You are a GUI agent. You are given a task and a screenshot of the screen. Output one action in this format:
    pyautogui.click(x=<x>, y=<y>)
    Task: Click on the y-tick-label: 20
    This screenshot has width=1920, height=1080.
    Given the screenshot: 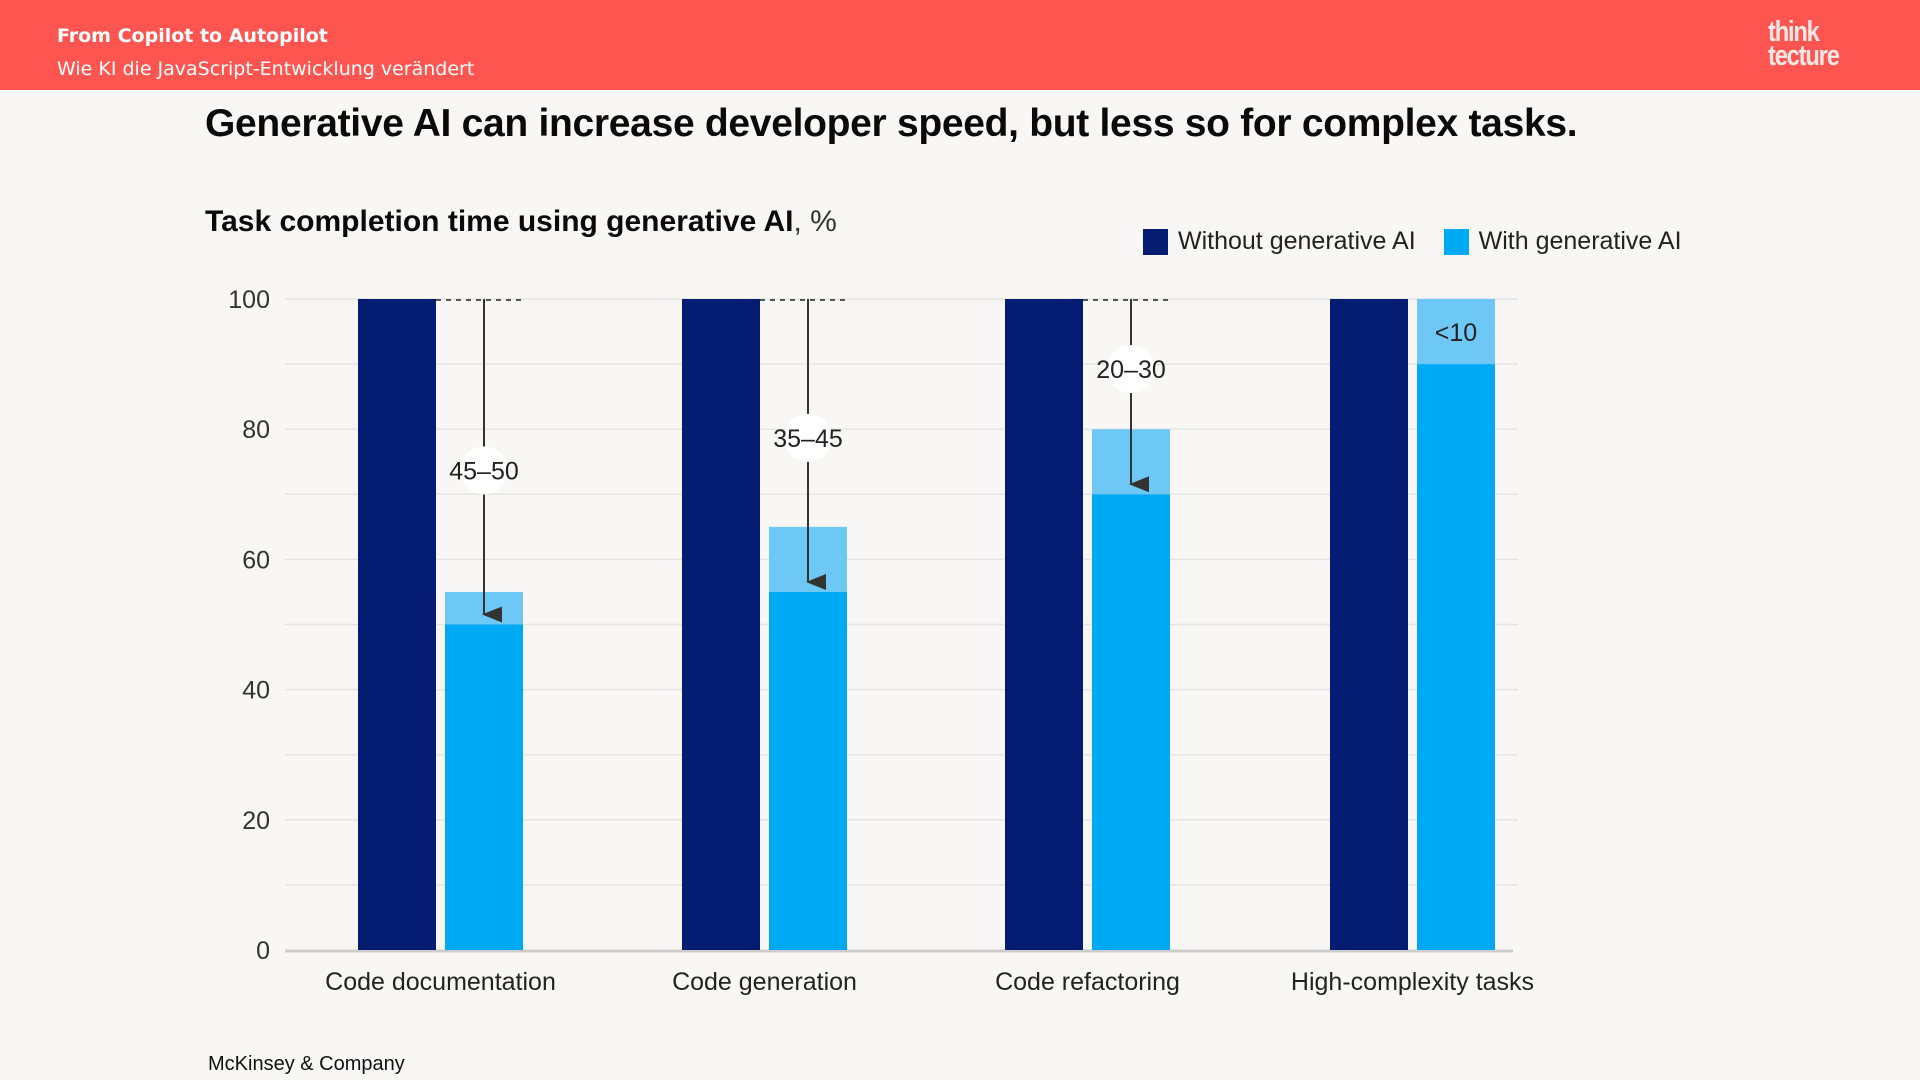 What is the action you would take?
    pyautogui.click(x=256, y=821)
    